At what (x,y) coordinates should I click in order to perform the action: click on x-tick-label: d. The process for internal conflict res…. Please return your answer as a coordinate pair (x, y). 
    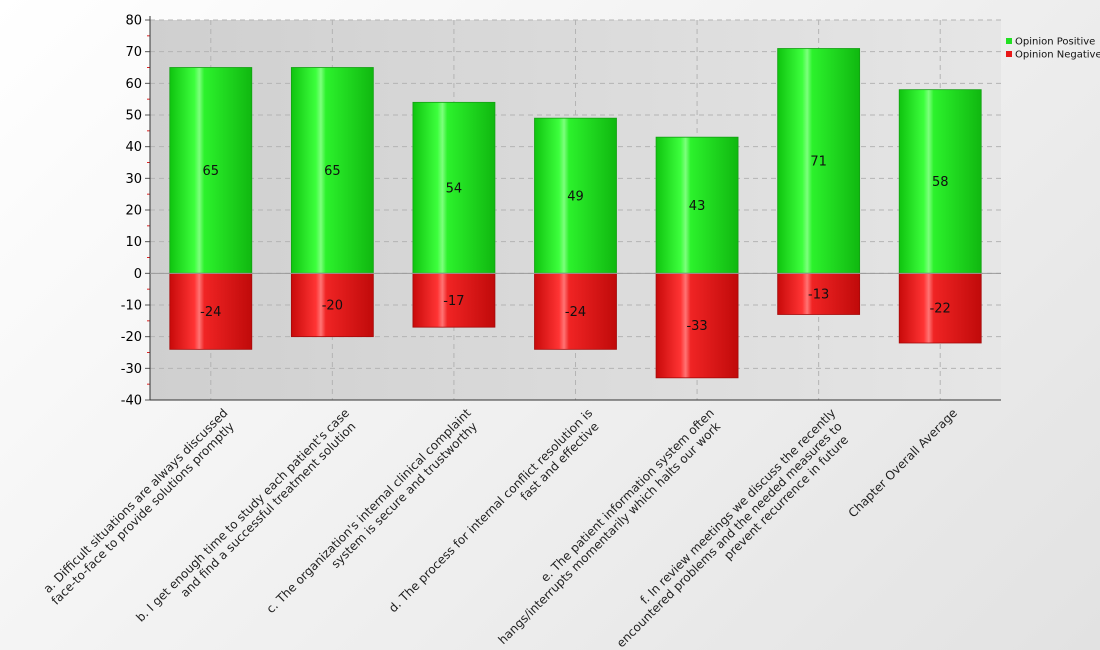
    Looking at the image, I should click on (494, 510).